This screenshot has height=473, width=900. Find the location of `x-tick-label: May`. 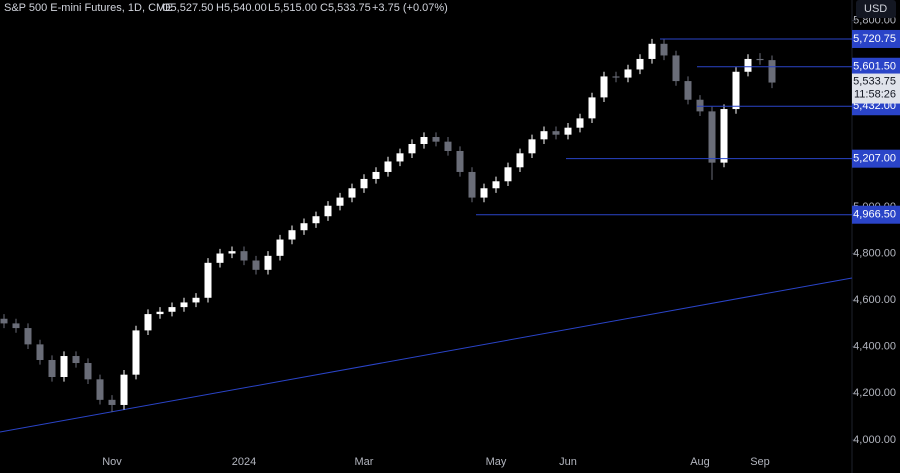

x-tick-label: May is located at coordinates (496, 462).